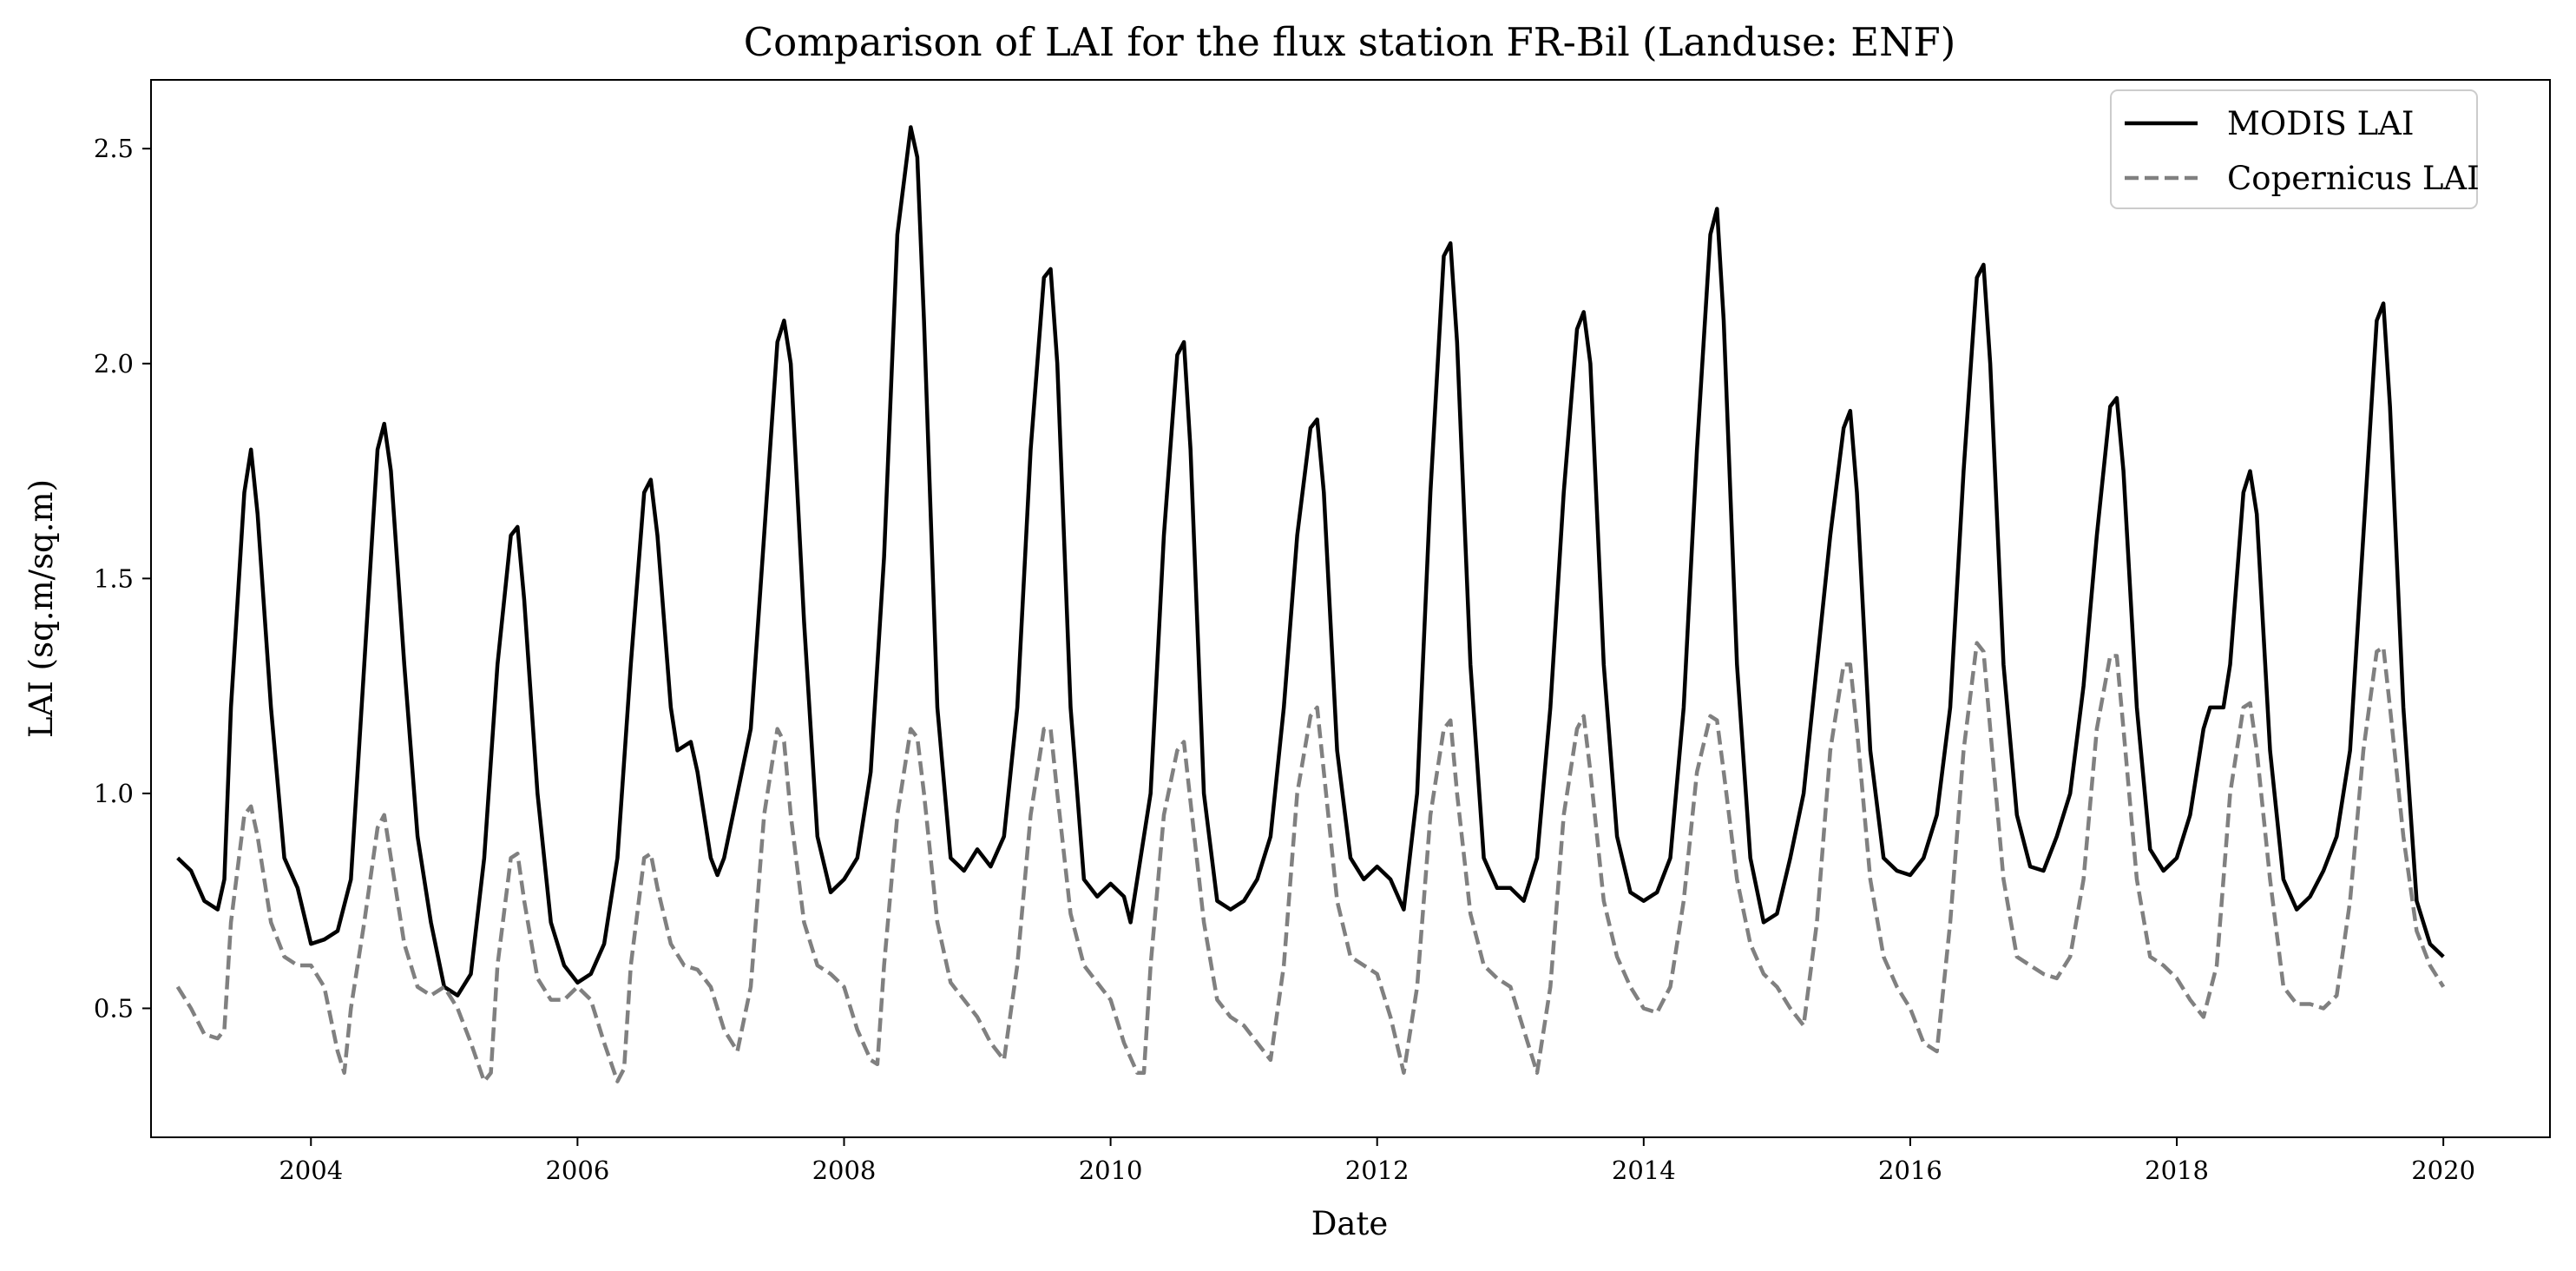 The width and height of the screenshot is (2576, 1271). Describe the element at coordinates (1111, 1170) in the screenshot. I see `x-tick-label: 2010` at that location.